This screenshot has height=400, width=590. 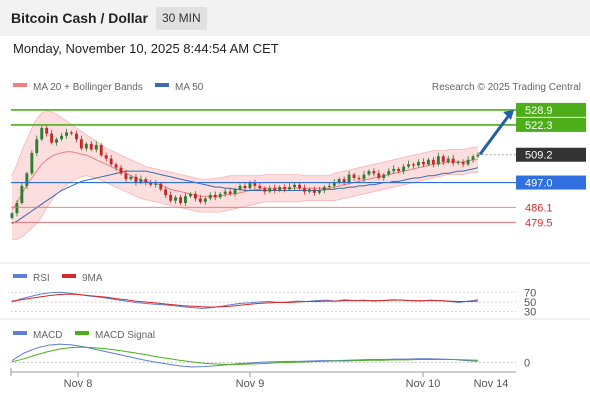 I want to click on x-tick-label: Nov 10, so click(x=423, y=384).